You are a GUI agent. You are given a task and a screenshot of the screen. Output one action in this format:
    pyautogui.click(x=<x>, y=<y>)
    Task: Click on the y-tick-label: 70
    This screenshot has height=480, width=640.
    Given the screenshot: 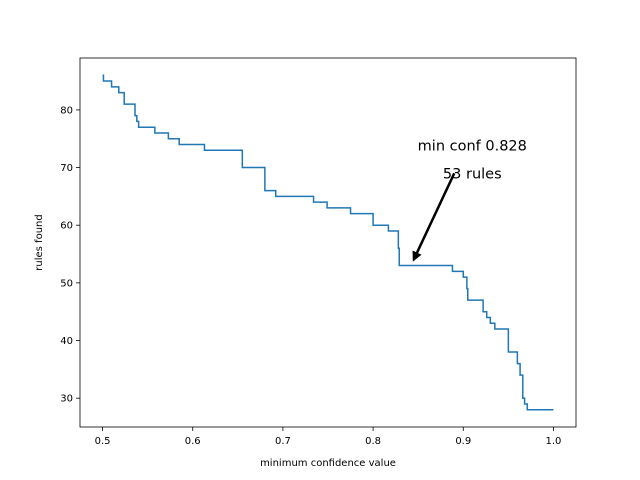 What is the action you would take?
    pyautogui.click(x=66, y=168)
    